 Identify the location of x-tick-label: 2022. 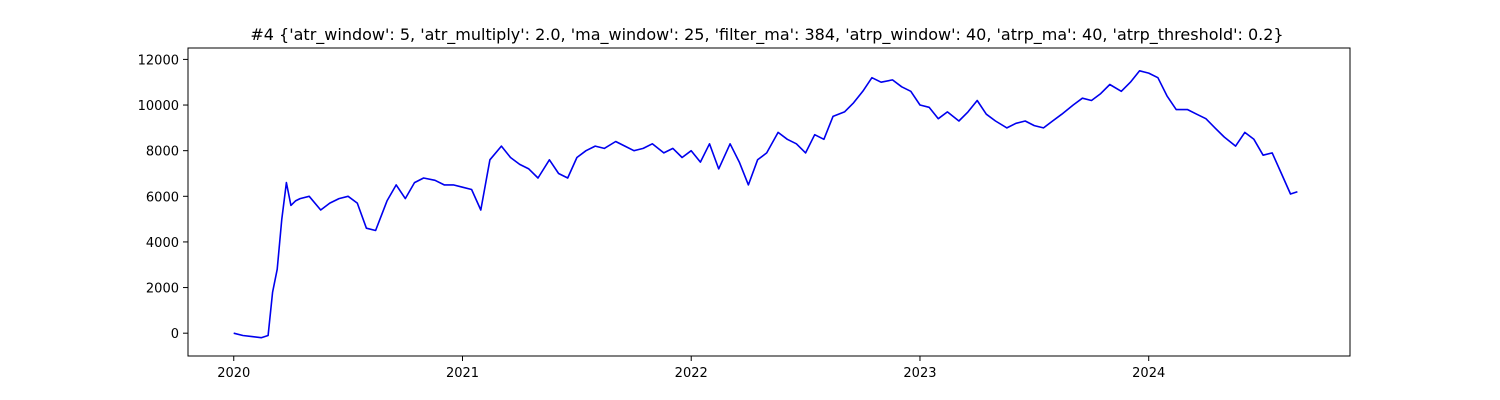
(691, 373).